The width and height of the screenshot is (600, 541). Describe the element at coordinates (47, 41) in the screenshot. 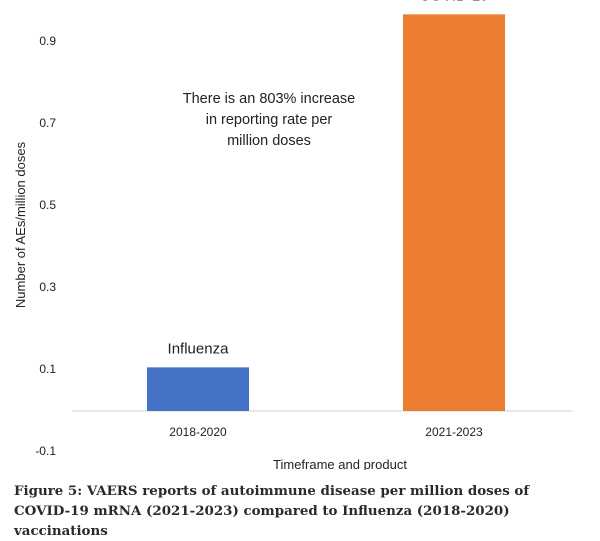

I see `y-tick-label: 0.9` at that location.